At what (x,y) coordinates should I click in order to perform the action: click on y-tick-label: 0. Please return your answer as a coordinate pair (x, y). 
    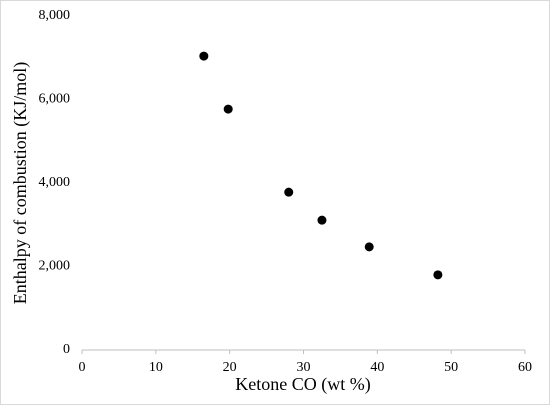
    Looking at the image, I should click on (66, 349).